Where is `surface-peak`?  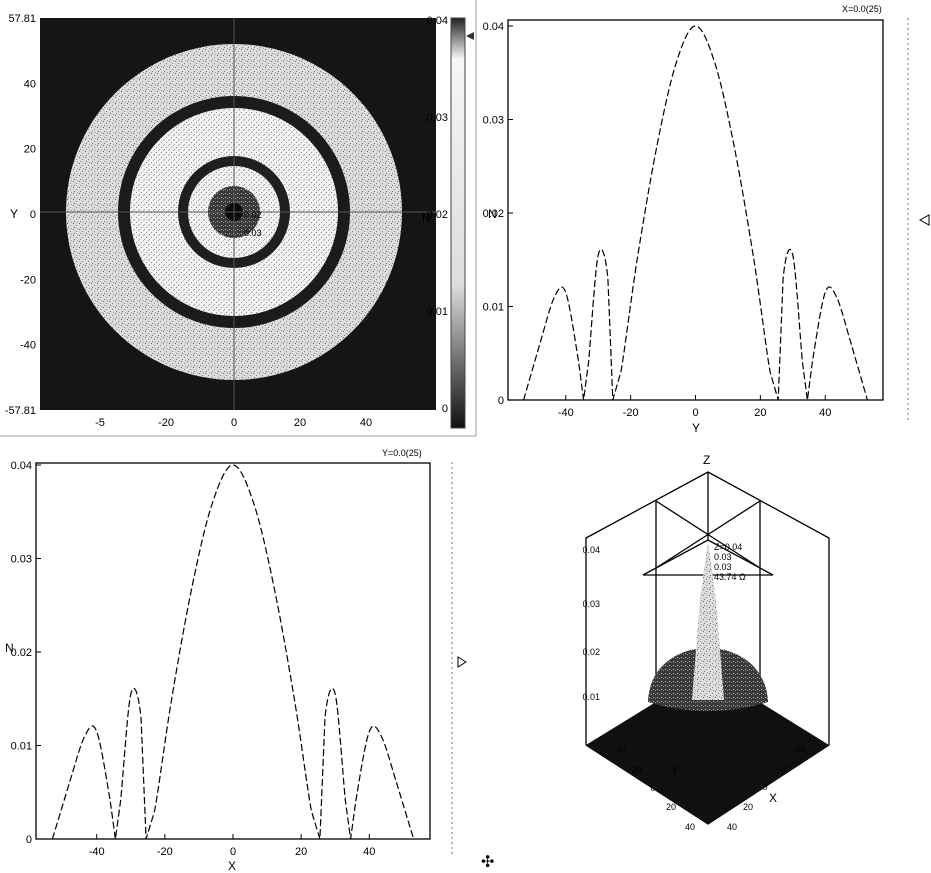
surface-peak is located at coordinates (708, 620).